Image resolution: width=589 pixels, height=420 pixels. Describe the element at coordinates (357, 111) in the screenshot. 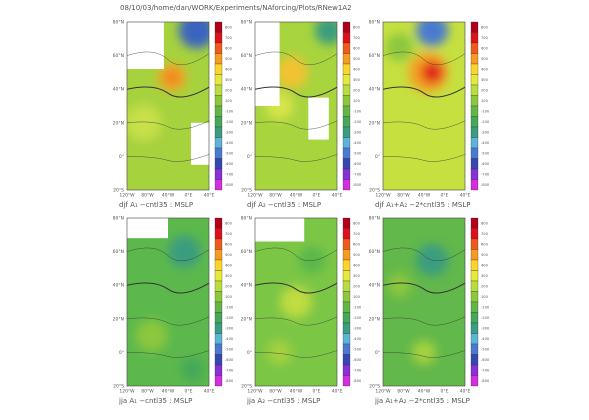

I see `colorbar-label: -100` at that location.